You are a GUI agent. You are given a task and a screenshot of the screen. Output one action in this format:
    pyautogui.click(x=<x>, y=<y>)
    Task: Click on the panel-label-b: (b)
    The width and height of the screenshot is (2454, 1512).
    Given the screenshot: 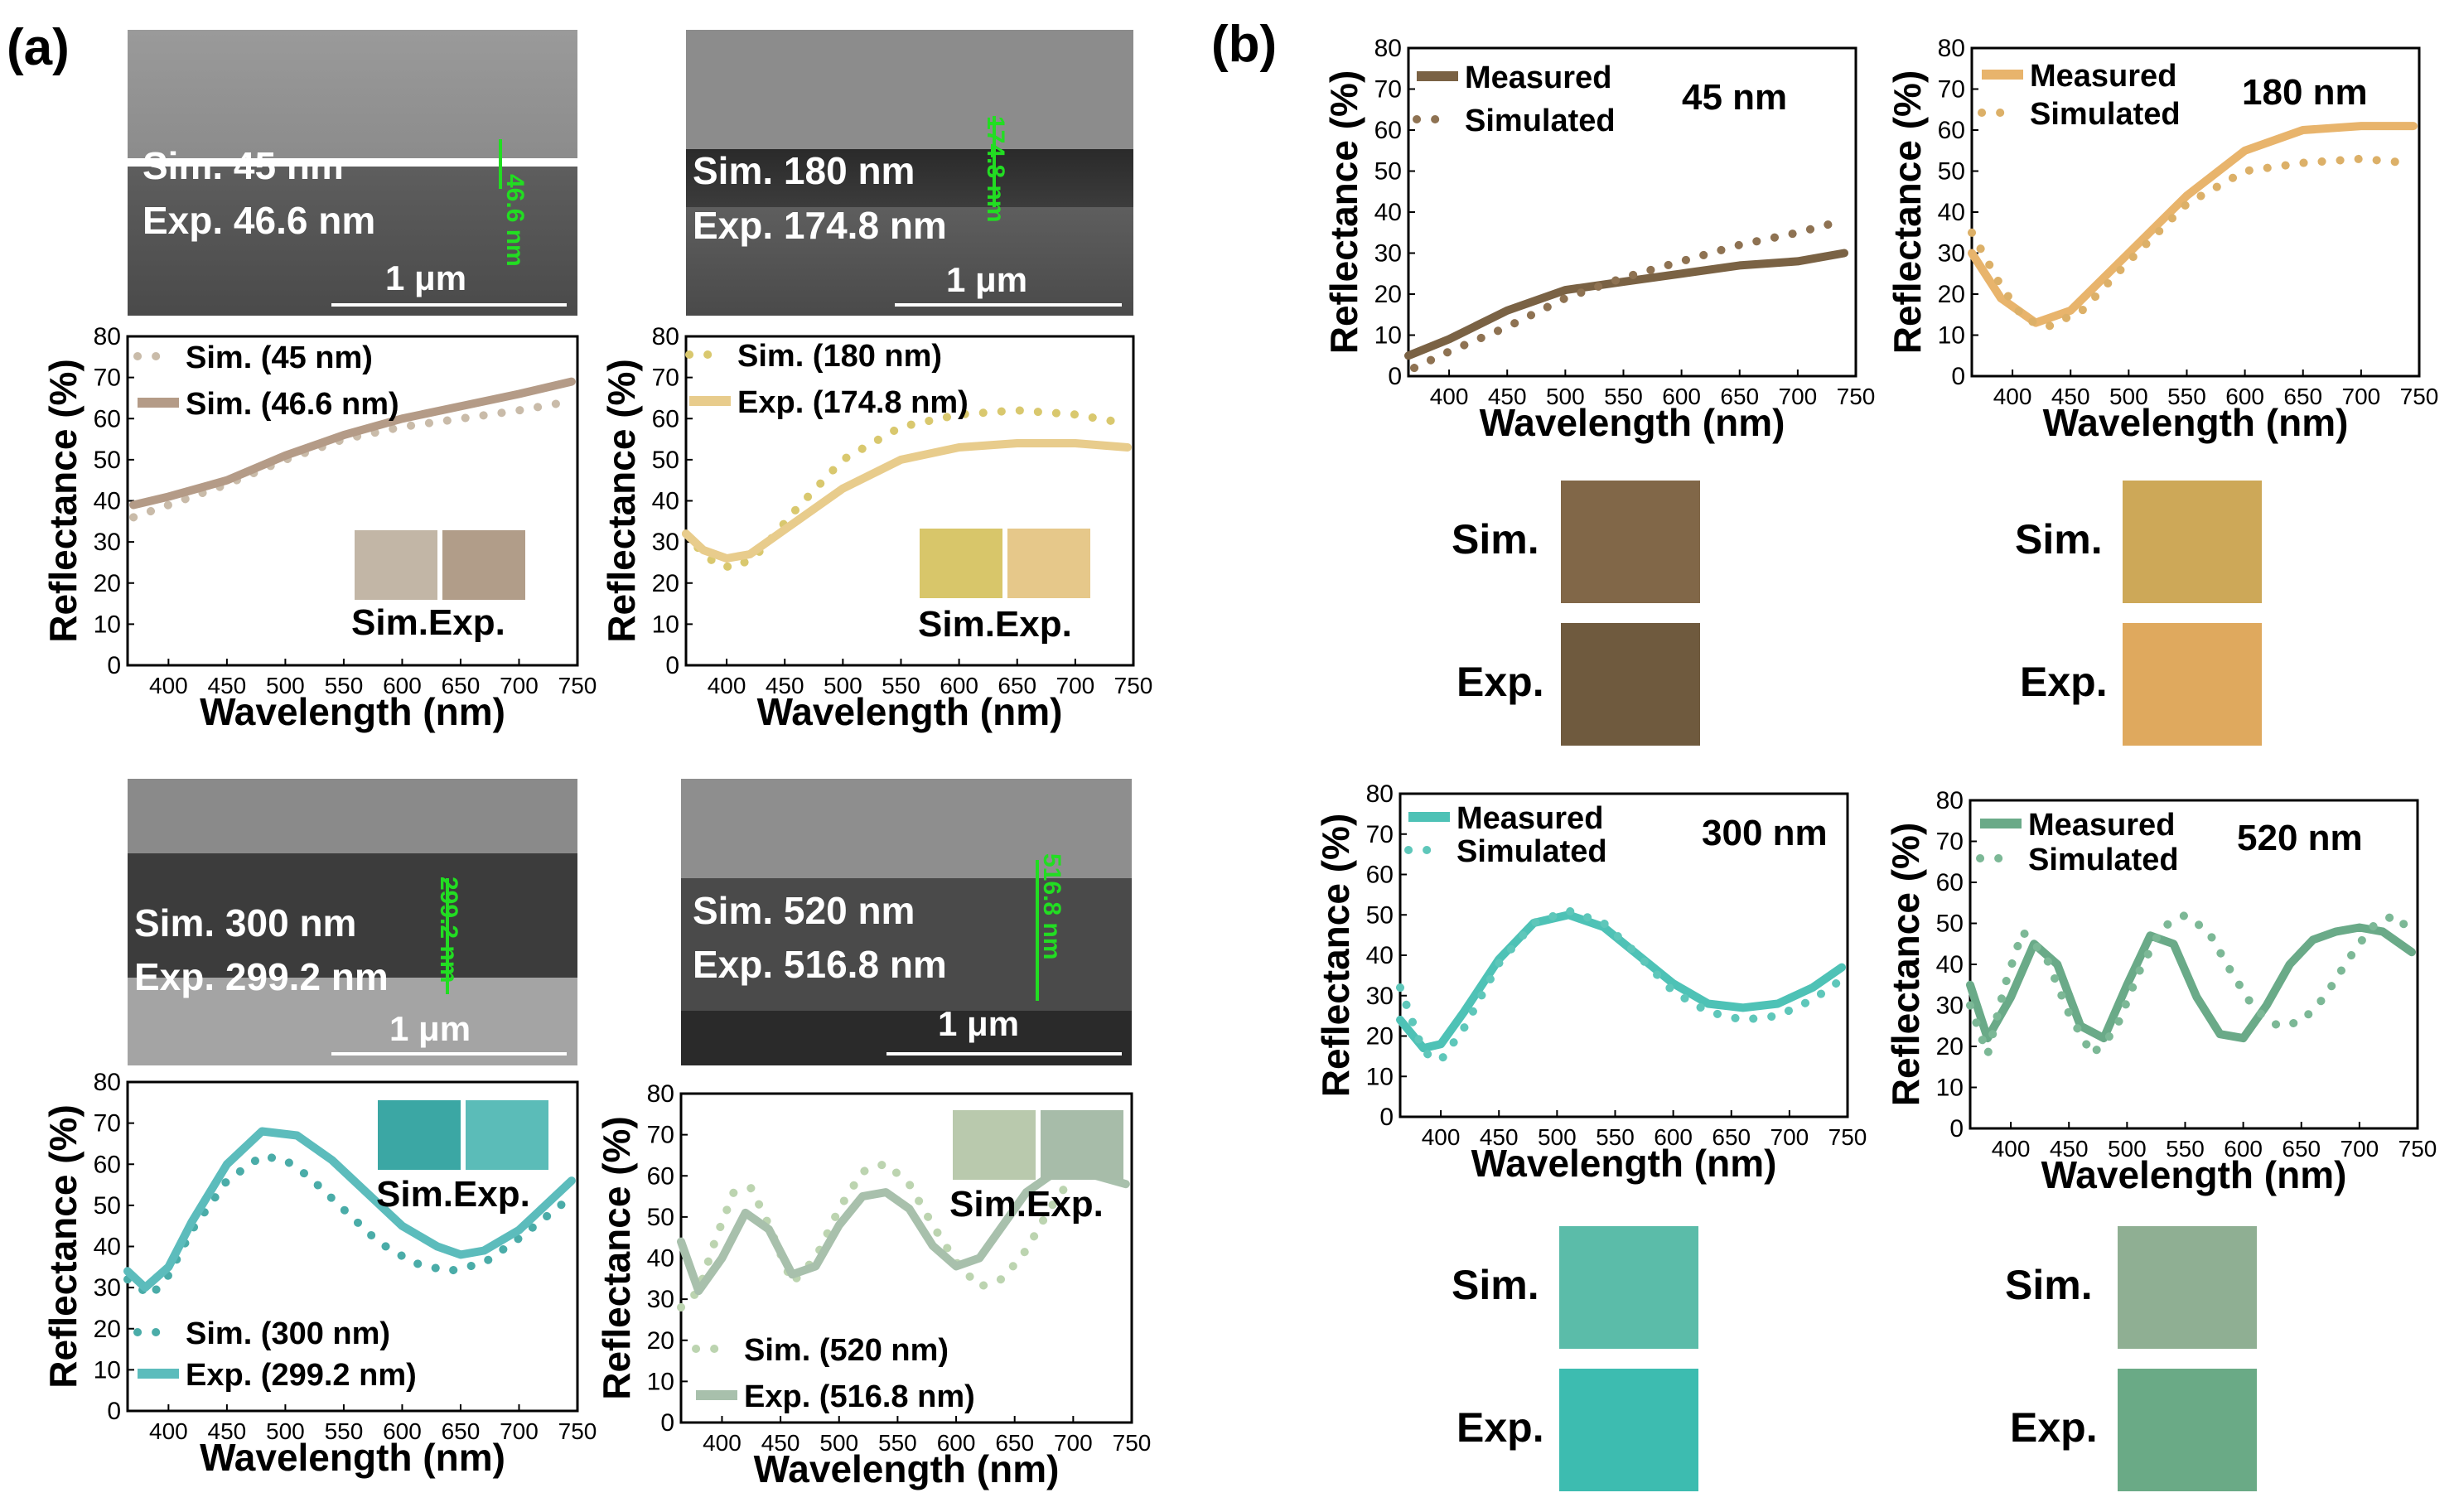 What is the action you would take?
    pyautogui.click(x=1244, y=44)
    